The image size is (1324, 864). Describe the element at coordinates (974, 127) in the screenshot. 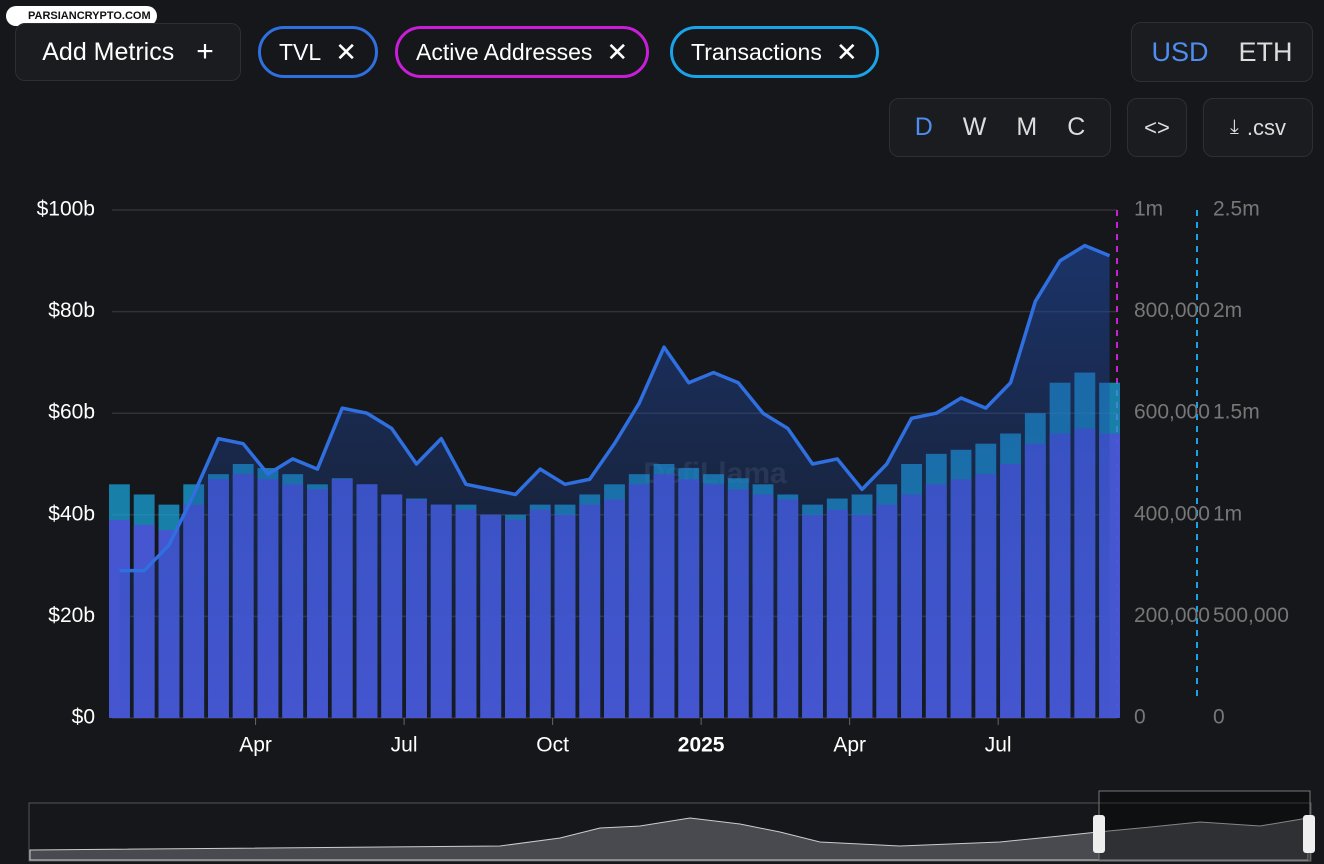

I see `period-option: W` at that location.